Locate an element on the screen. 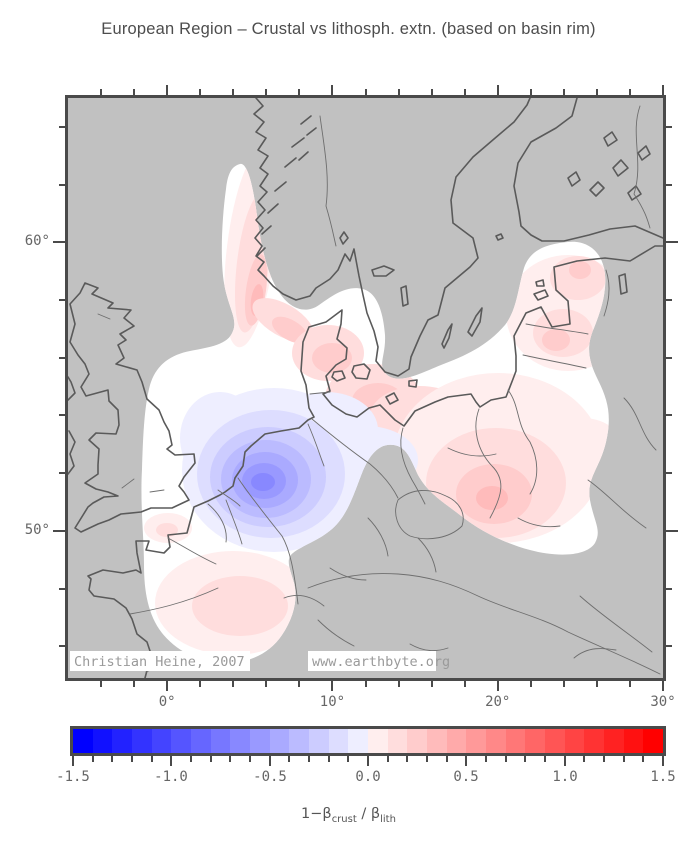 The image size is (697, 853). watermark-box-credit is located at coordinates (160, 661).